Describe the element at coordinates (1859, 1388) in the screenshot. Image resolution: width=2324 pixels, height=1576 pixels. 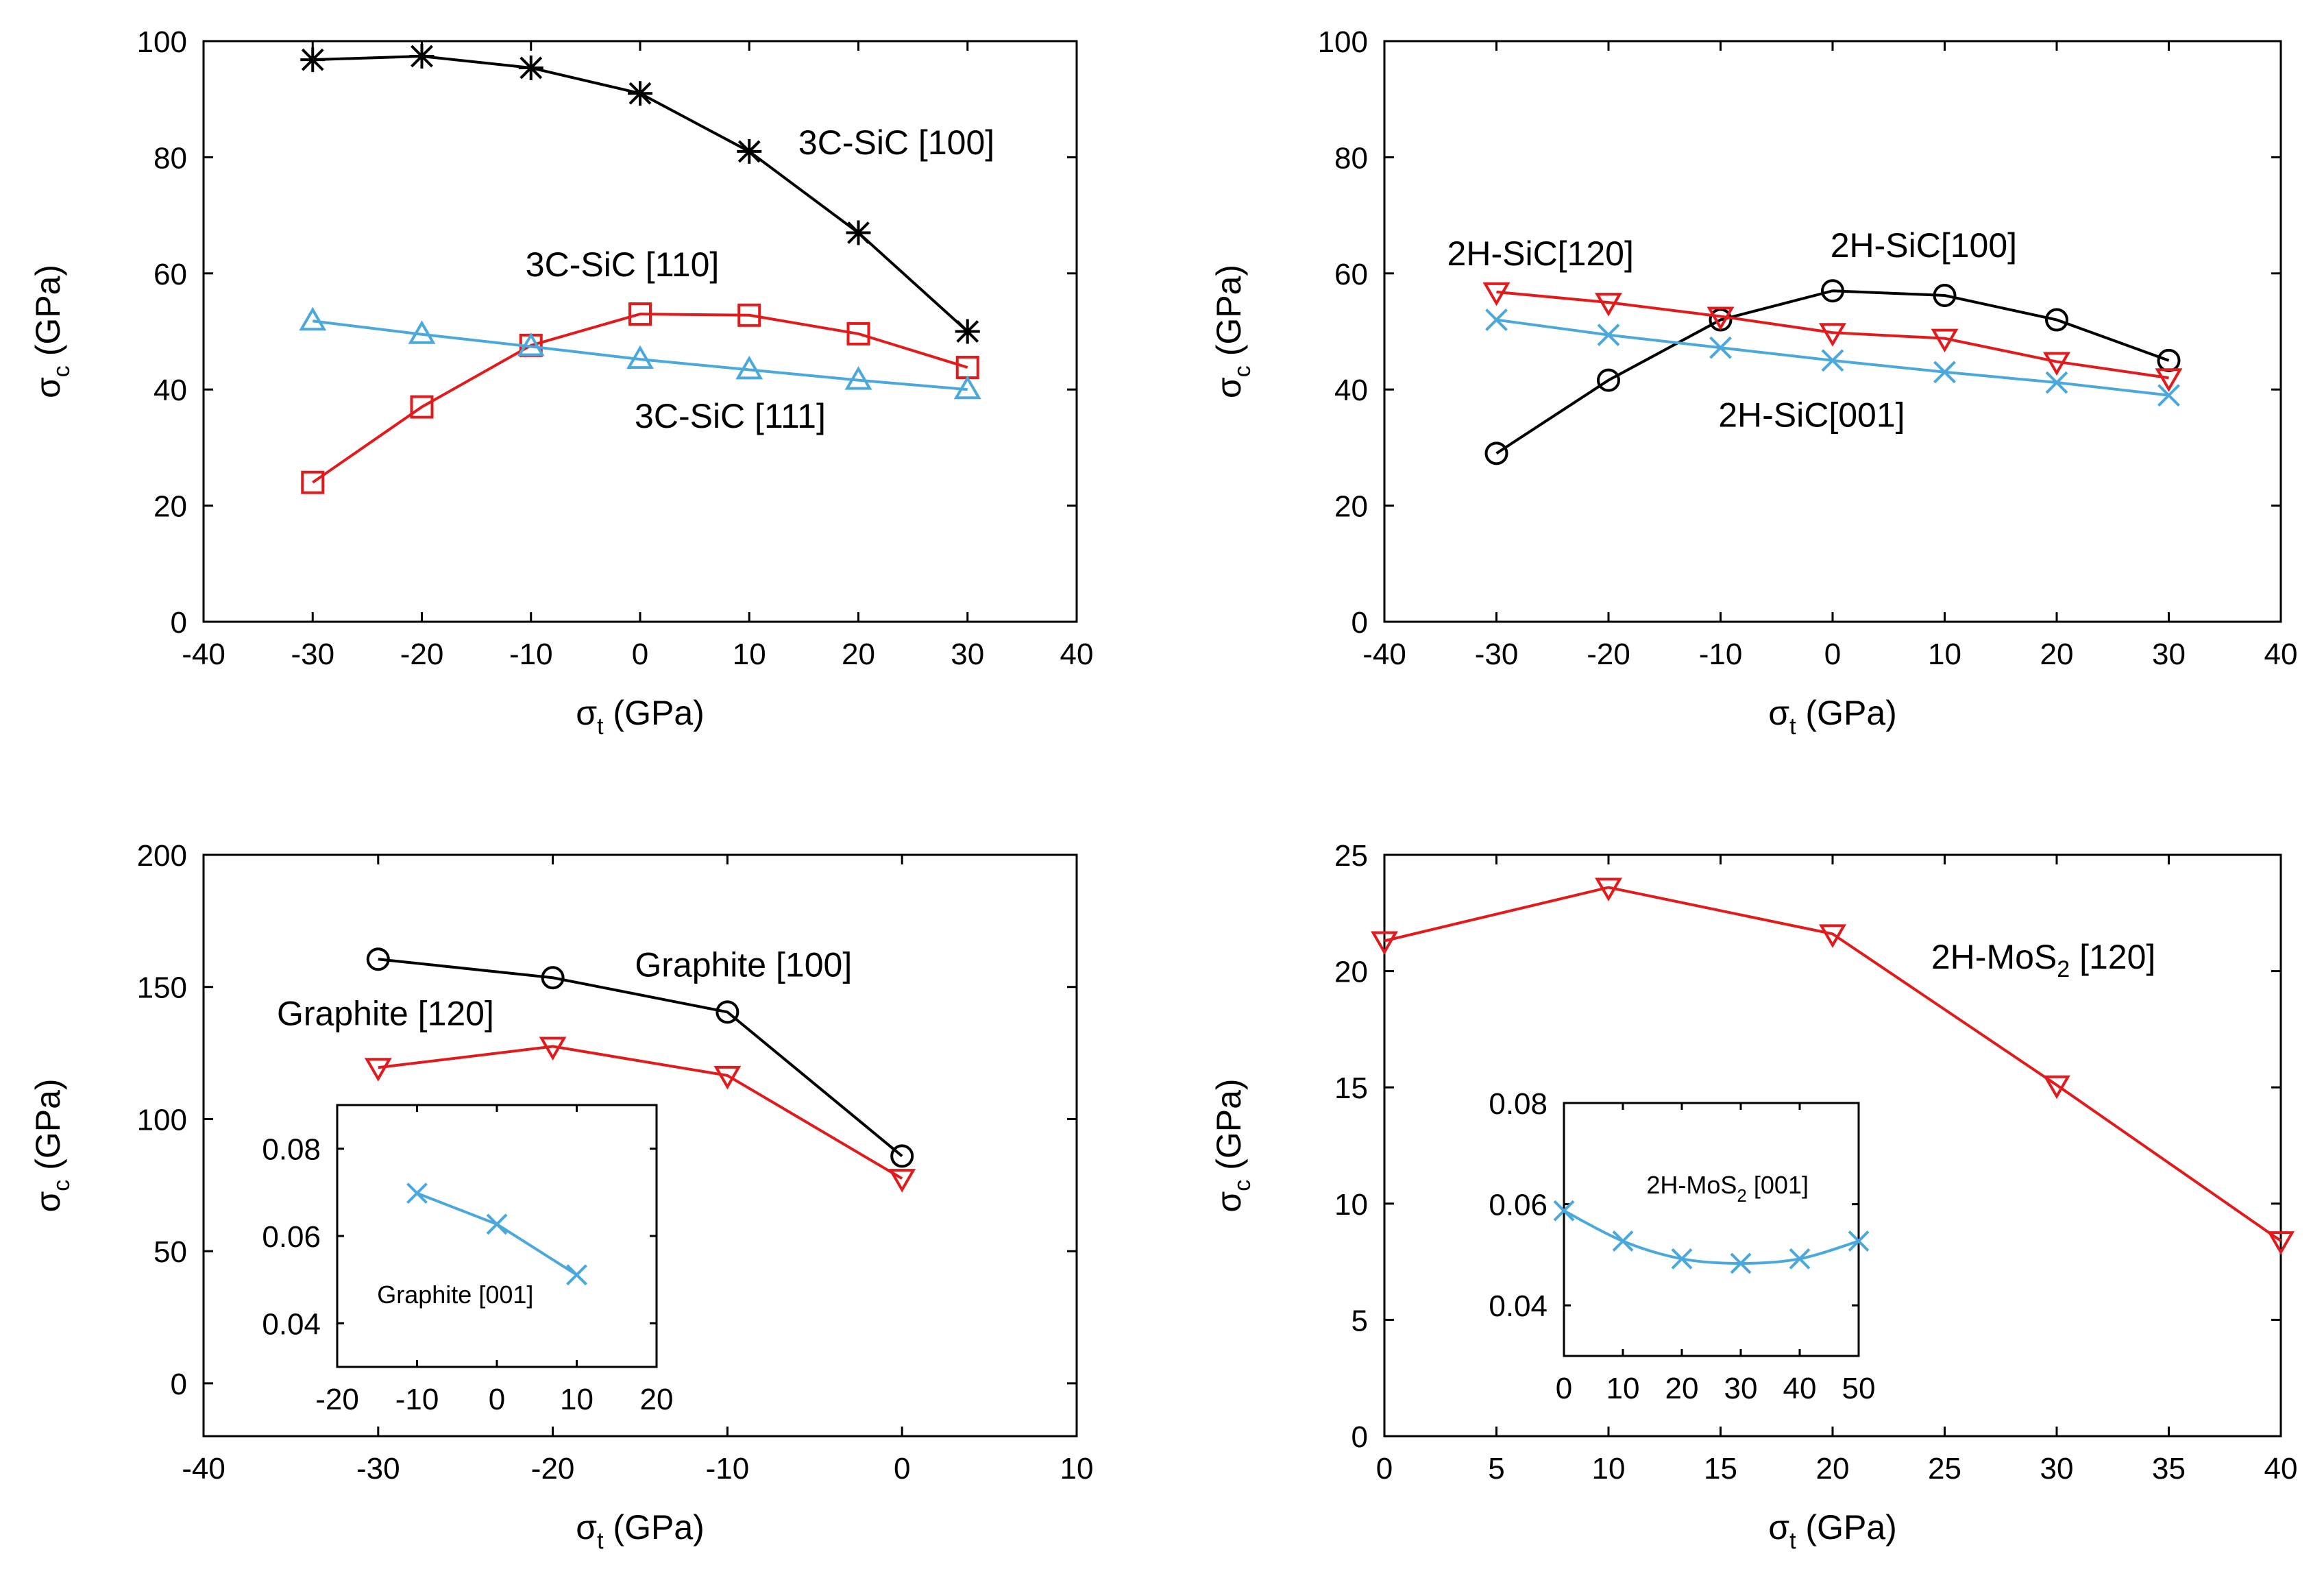
I see `inset-x-tick-label: 50` at that location.